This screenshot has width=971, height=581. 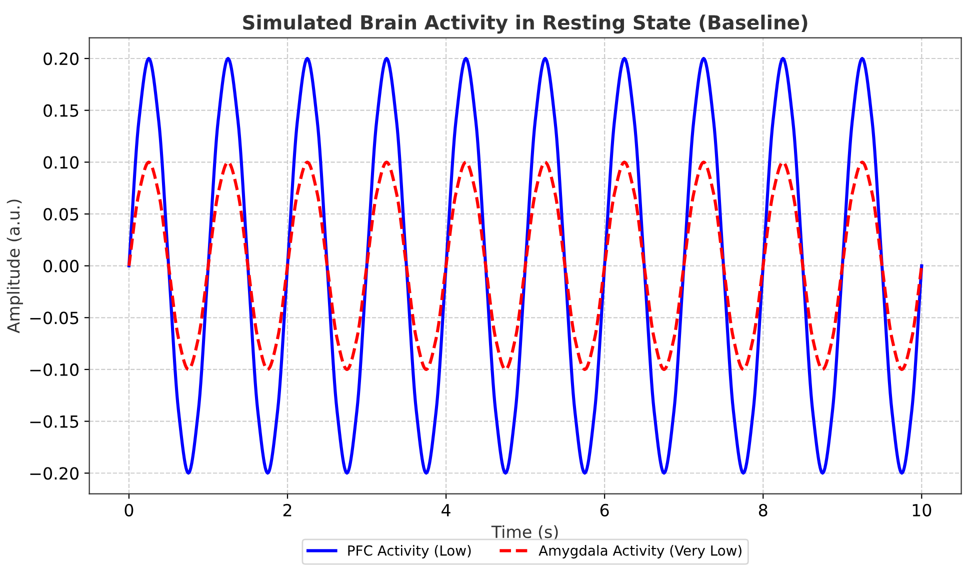 What do you see at coordinates (129, 510) in the screenshot?
I see `x-tick-label: 0` at bounding box center [129, 510].